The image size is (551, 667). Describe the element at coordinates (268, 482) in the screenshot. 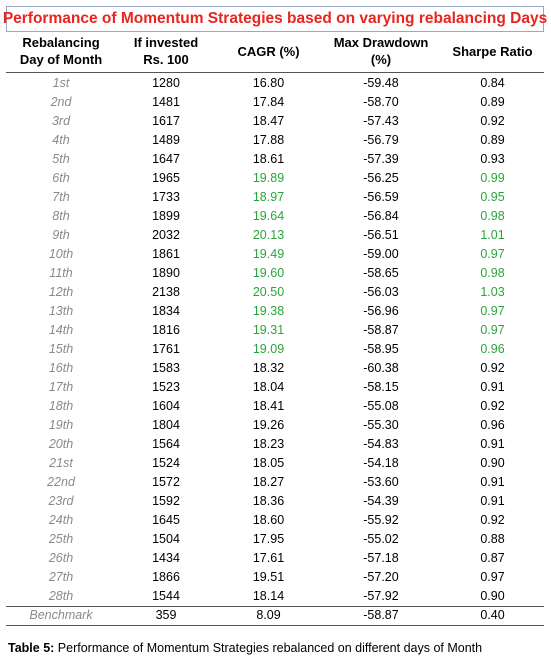

I see `cell-cagr: 18.27` at that location.